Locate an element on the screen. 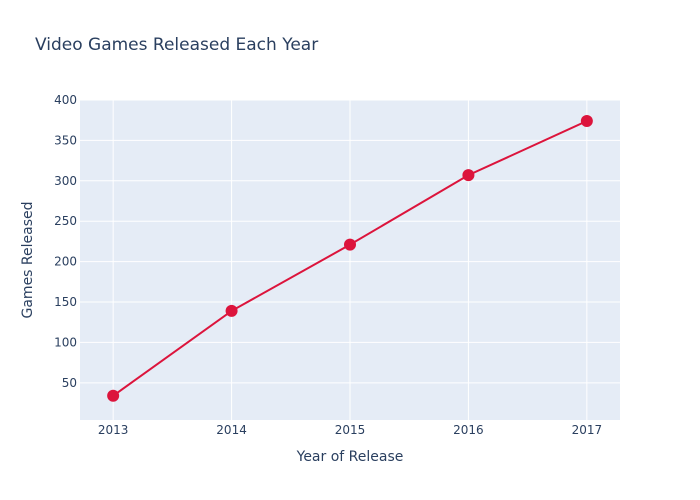  x-tick-label: 2016 is located at coordinates (468, 430).